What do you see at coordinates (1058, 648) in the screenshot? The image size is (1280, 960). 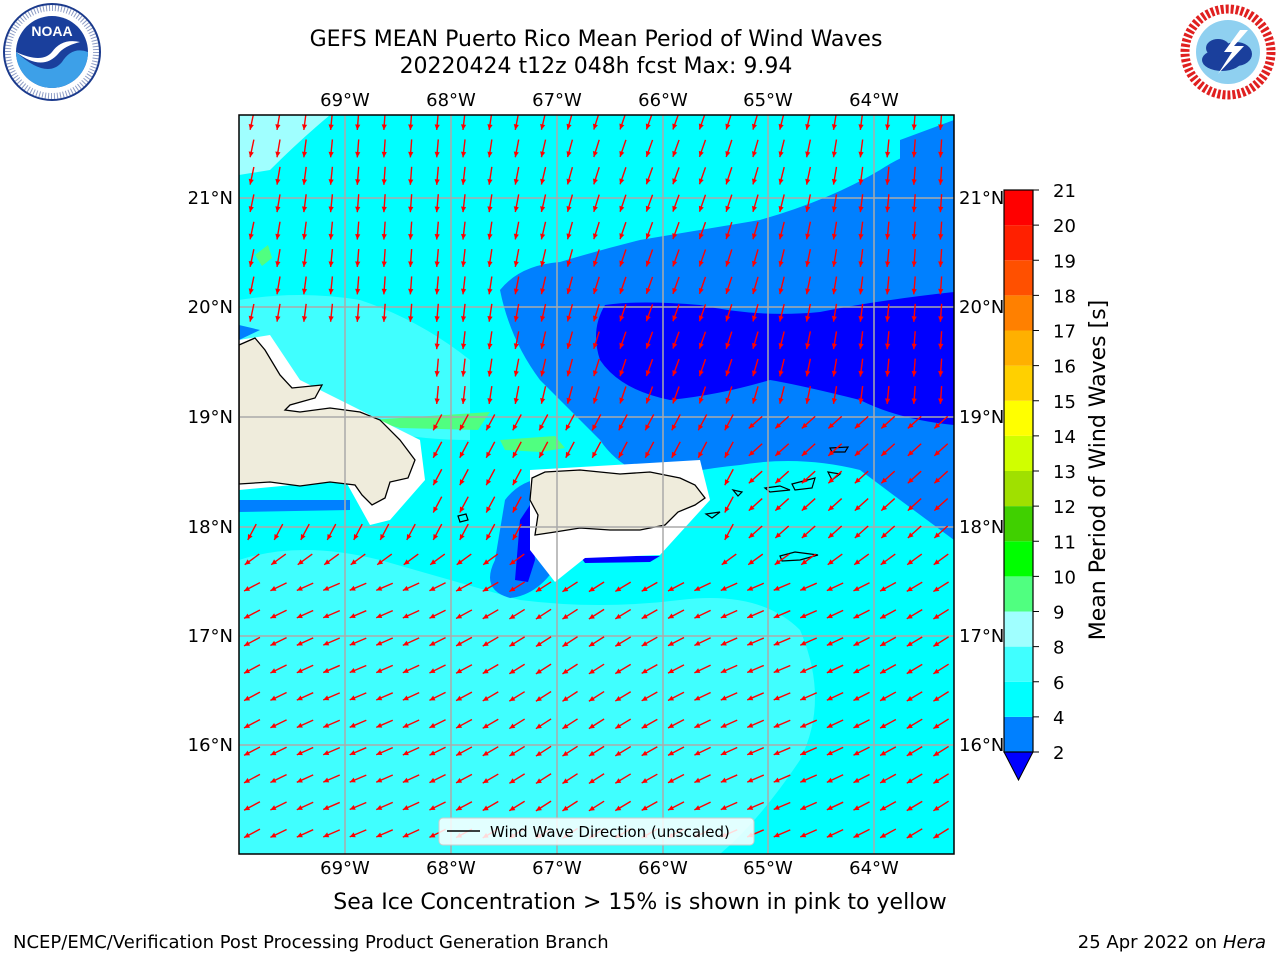 I see `colorbar-tick-label: 8` at bounding box center [1058, 648].